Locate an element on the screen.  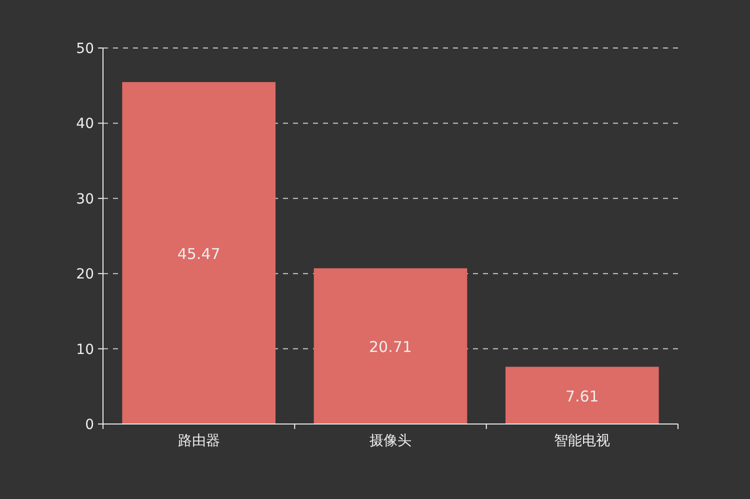
x-tick-label: 摄像头 is located at coordinates (391, 441).